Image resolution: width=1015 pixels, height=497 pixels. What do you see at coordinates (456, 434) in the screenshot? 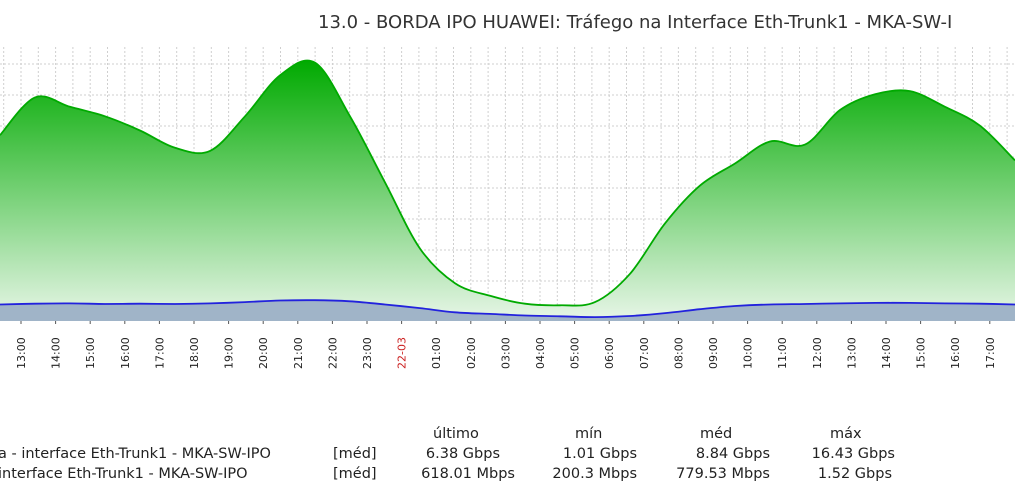
I see `legend-header-ultimo: último` at bounding box center [456, 434].